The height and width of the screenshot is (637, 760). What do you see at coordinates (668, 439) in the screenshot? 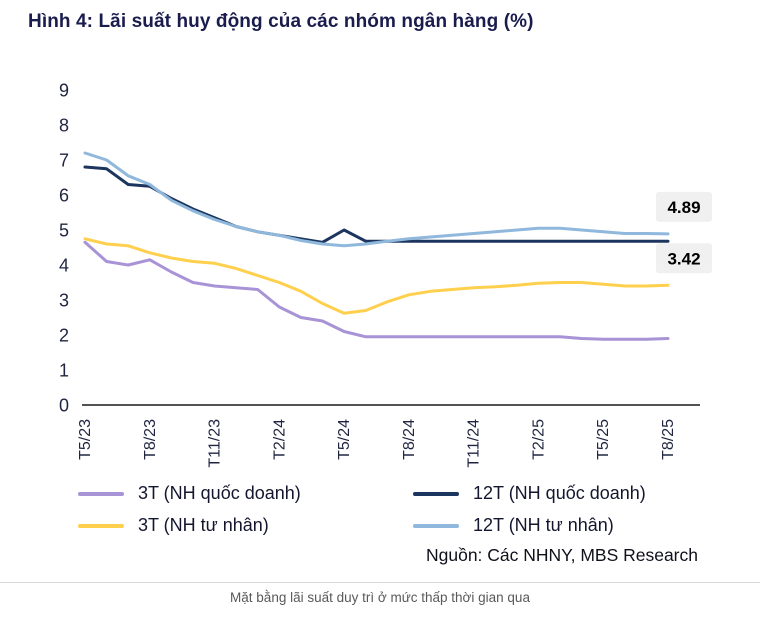
I see `x-axis-tick-label: T8/25` at bounding box center [668, 439].